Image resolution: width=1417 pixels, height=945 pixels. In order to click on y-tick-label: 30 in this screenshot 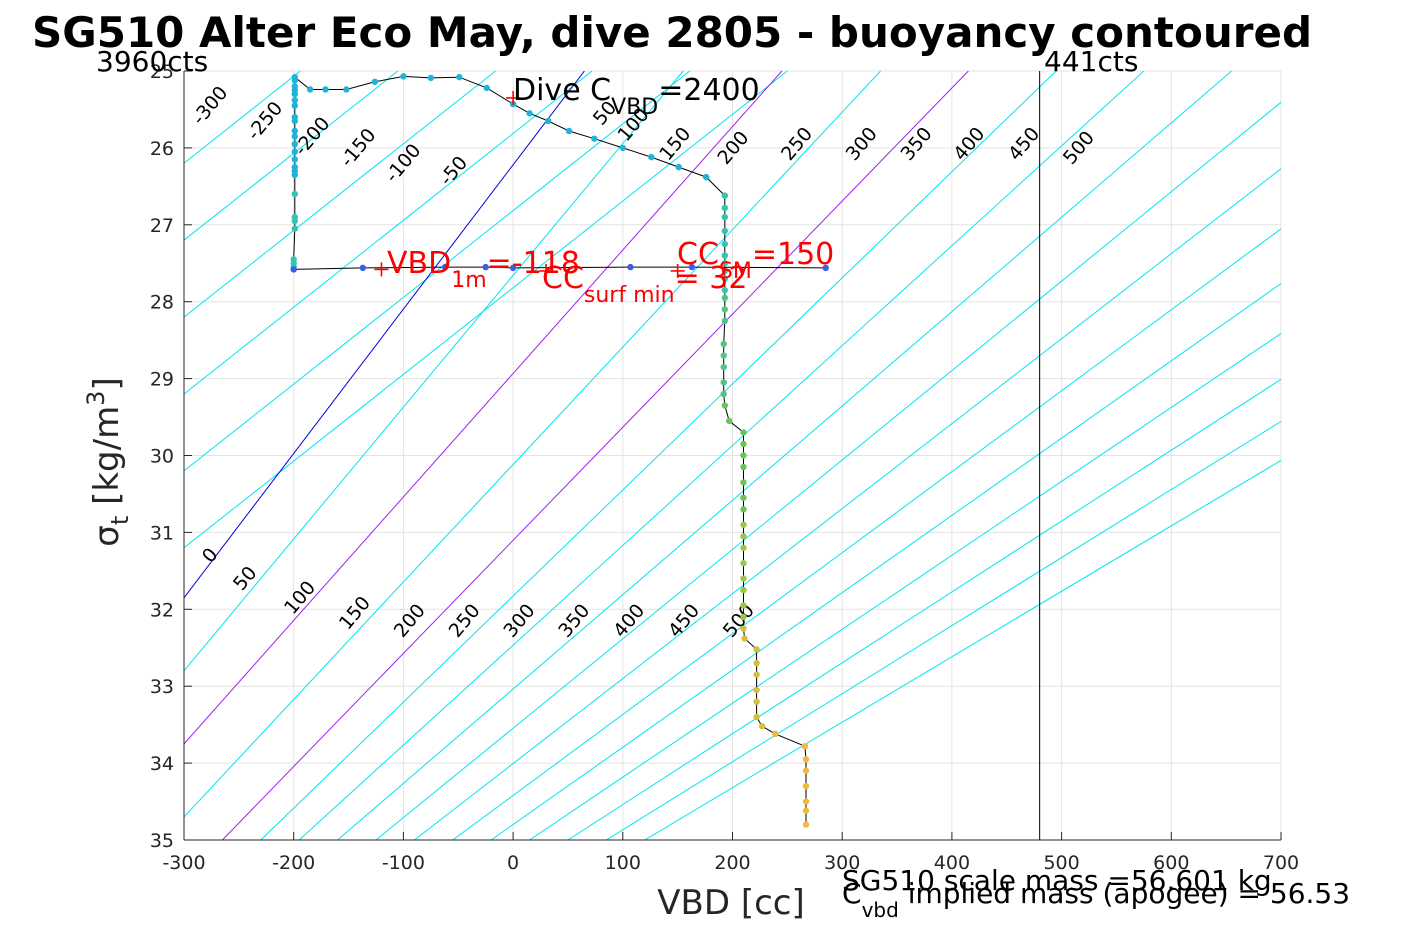, I will do `click(162, 457)`.